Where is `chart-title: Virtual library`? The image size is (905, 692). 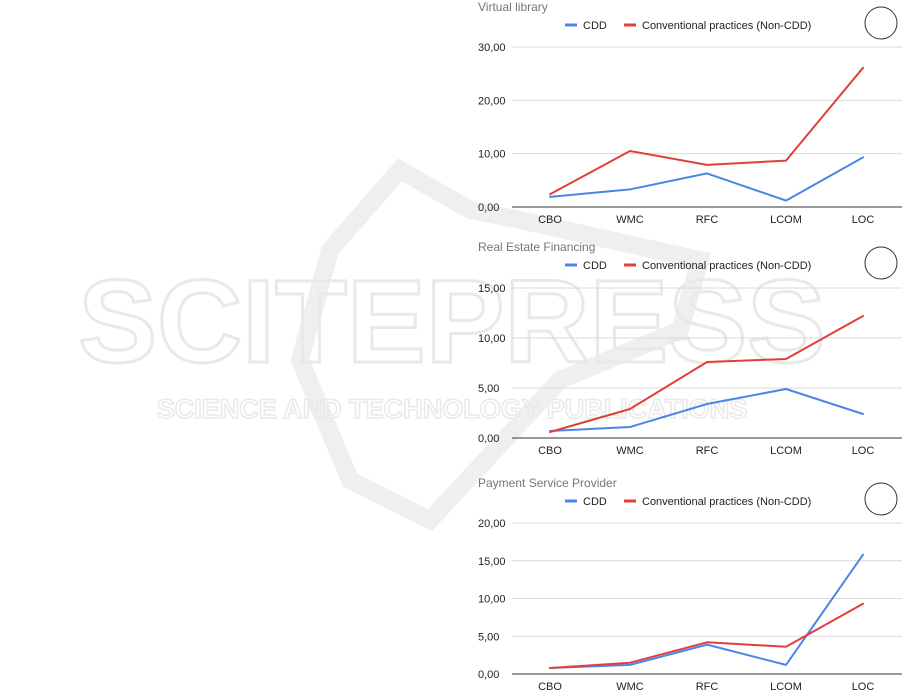 chart-title: Virtual library is located at coordinates (513, 7).